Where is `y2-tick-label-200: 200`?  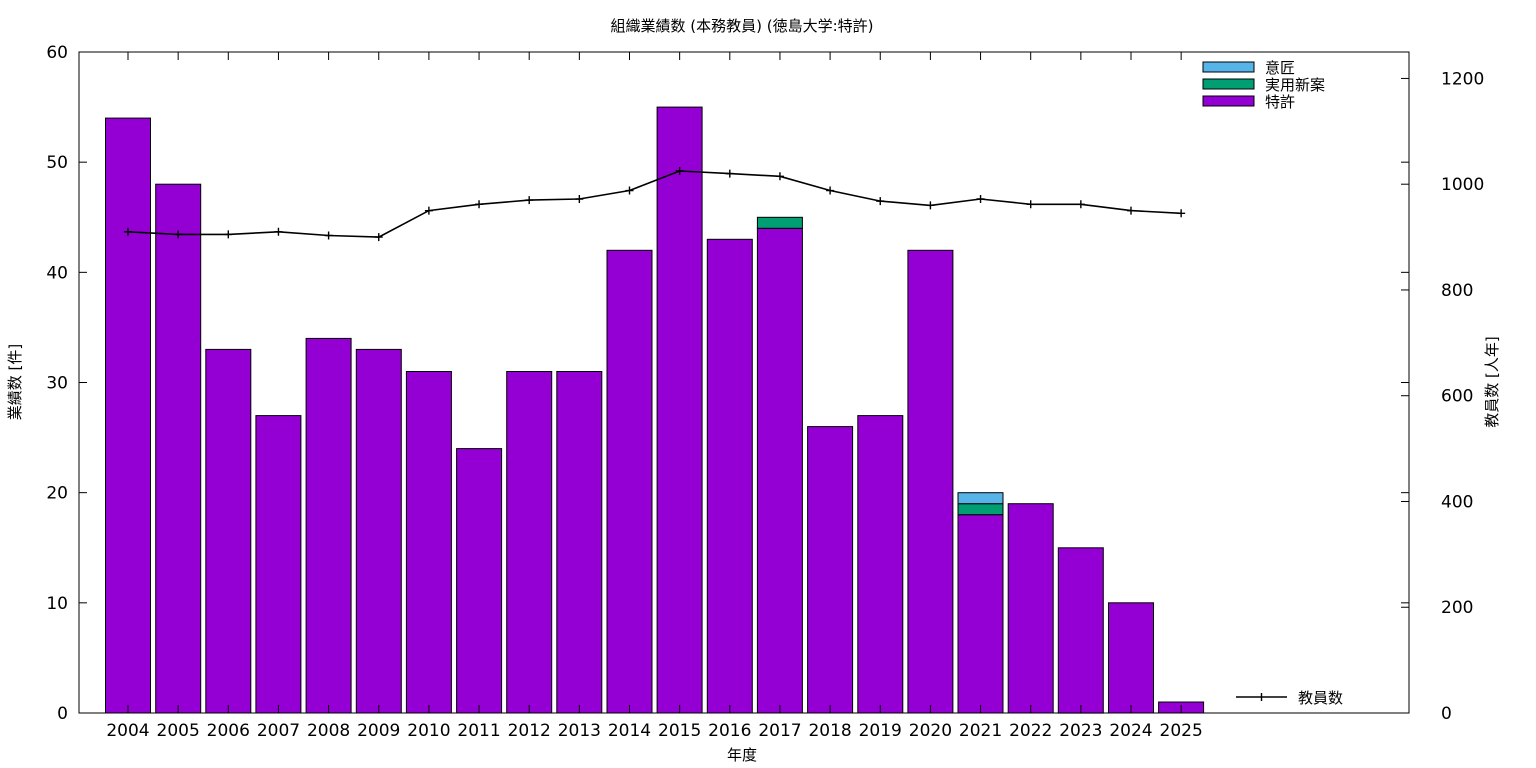
y2-tick-label-200: 200 is located at coordinates (1457, 608).